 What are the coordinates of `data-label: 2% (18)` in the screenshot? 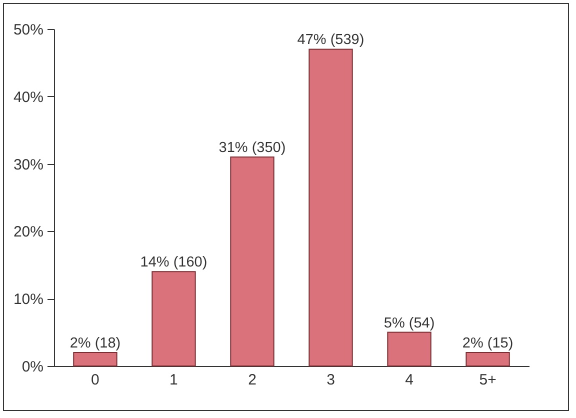 It's located at (95, 344).